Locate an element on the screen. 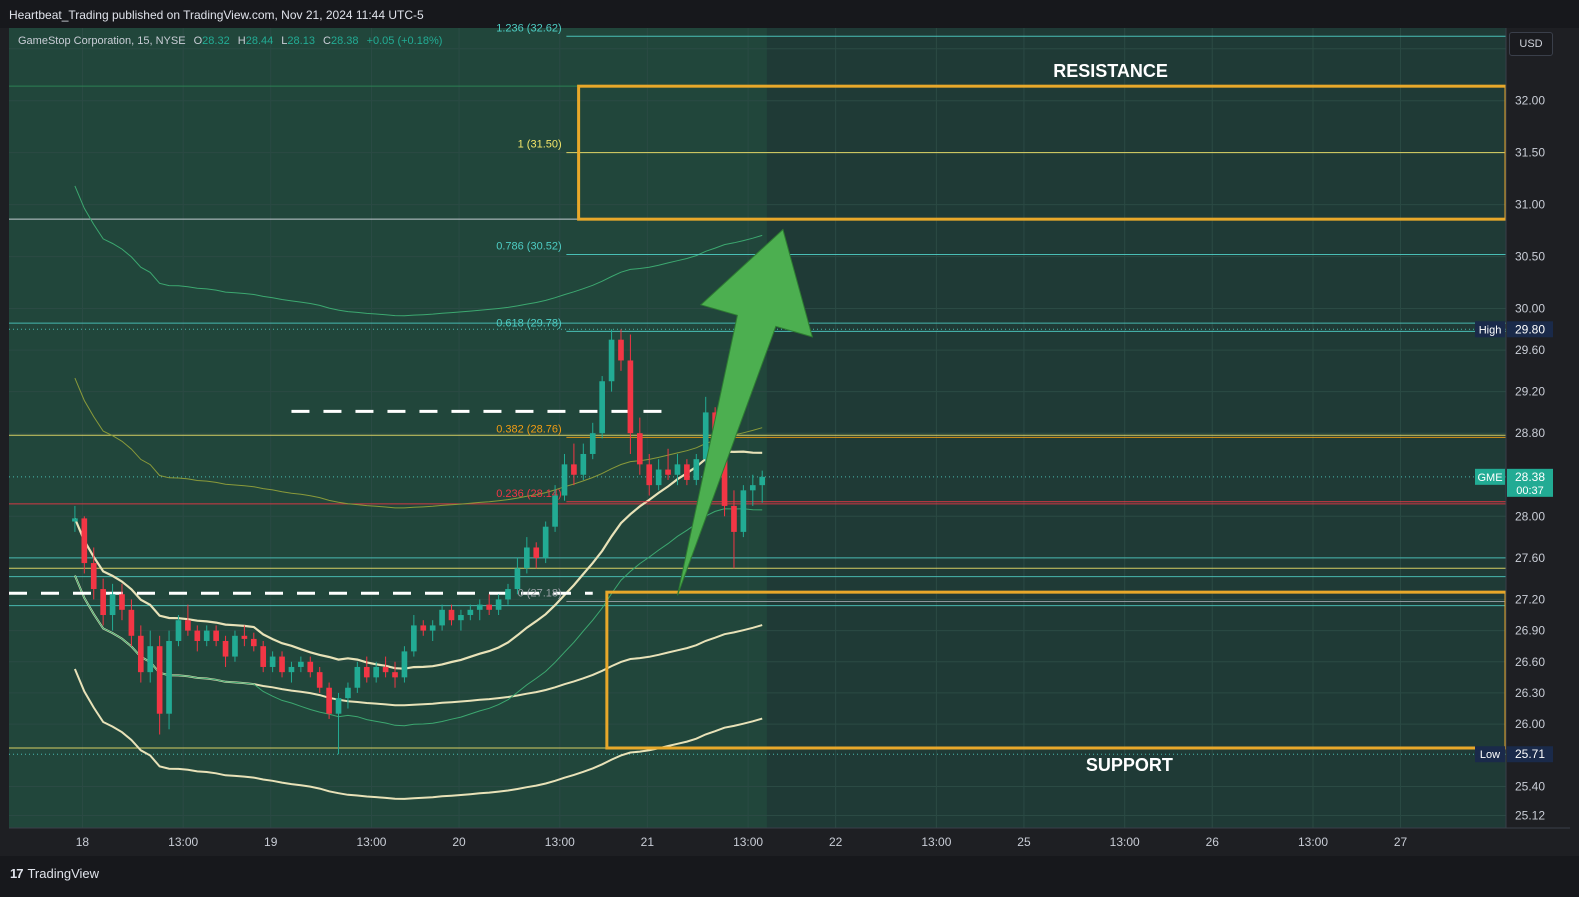 The height and width of the screenshot is (897, 1579). time-axis-bg is located at coordinates (789, 842).